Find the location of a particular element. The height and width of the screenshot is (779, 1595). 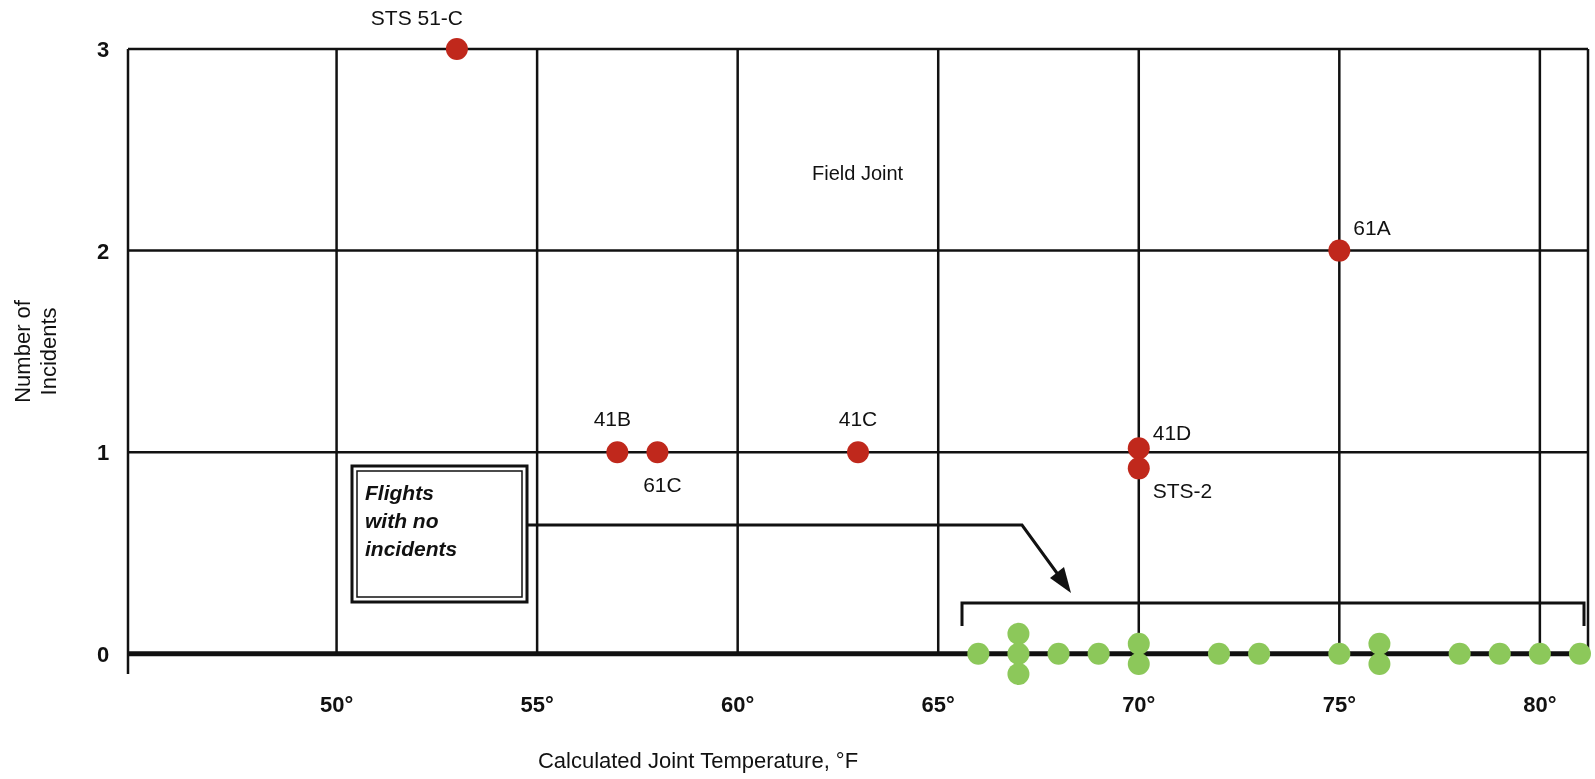

annotation: Flights with no incidents is located at coordinates (411, 520).